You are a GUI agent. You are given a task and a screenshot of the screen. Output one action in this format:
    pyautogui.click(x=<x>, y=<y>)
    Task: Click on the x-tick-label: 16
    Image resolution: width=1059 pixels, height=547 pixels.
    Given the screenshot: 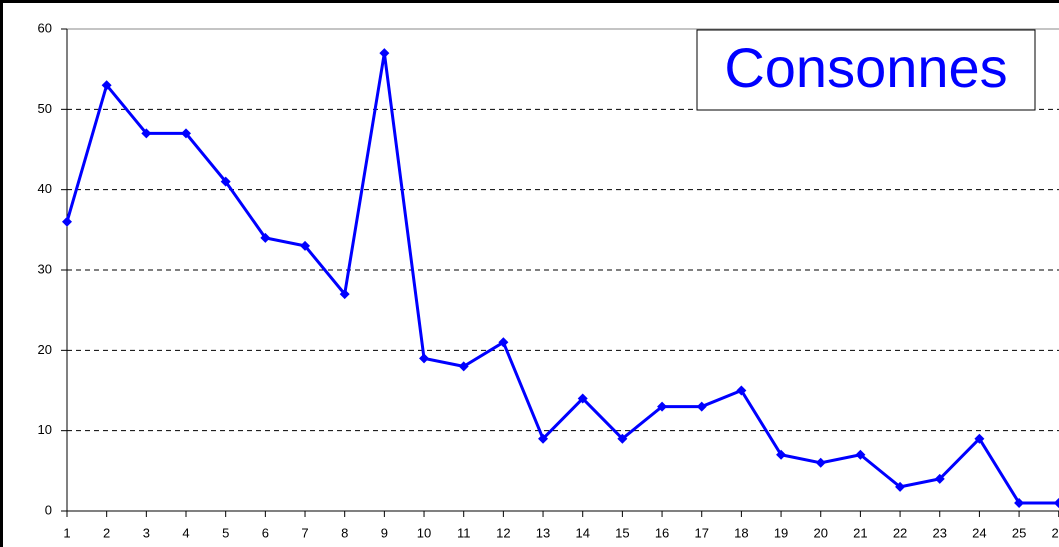 What is the action you would take?
    pyautogui.click(x=662, y=532)
    